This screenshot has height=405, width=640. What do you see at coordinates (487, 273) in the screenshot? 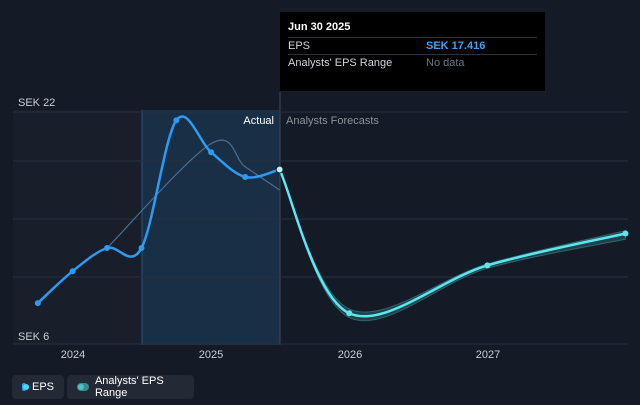
I see `forecast-points` at bounding box center [487, 273].